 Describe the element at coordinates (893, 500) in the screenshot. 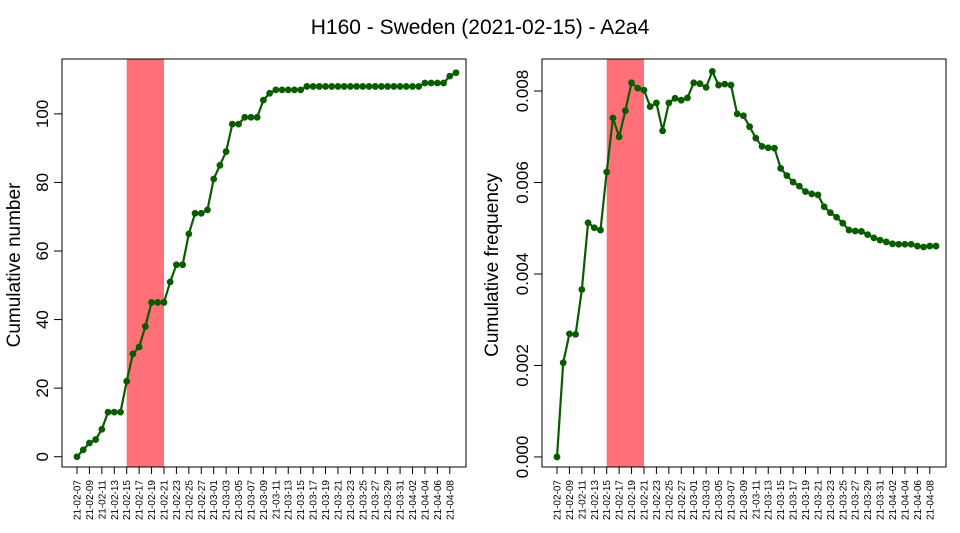

I see `x-tick-label-right: 21-04-02` at that location.